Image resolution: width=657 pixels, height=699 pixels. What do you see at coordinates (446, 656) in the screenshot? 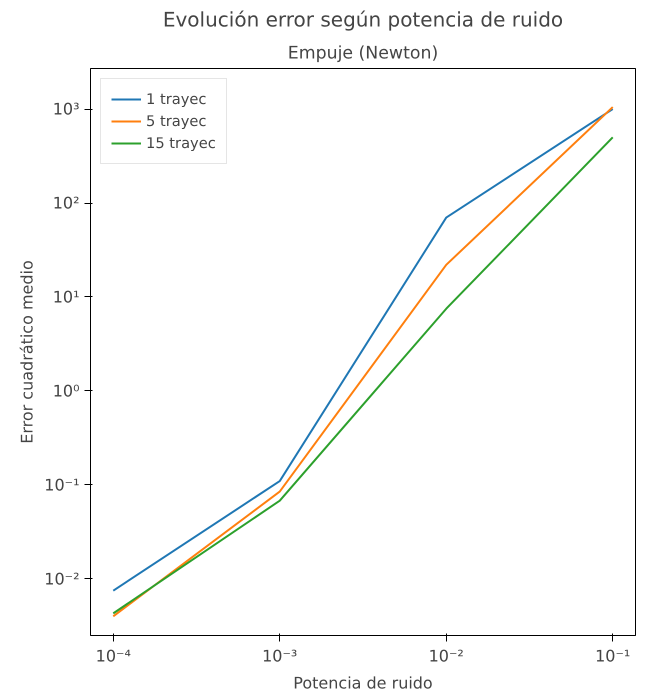
I see `x-tick-label: 10⁻²` at bounding box center [446, 656].